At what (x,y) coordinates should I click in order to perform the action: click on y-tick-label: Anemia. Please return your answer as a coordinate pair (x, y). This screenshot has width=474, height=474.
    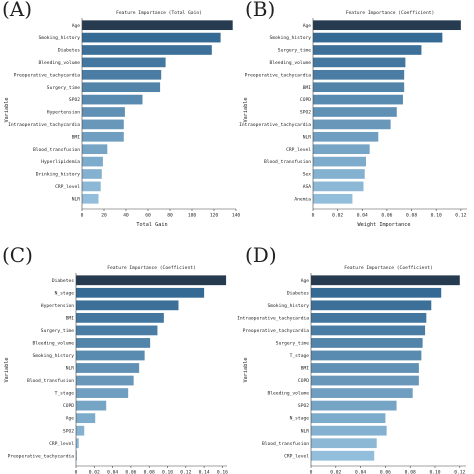
    Looking at the image, I should click on (302, 199).